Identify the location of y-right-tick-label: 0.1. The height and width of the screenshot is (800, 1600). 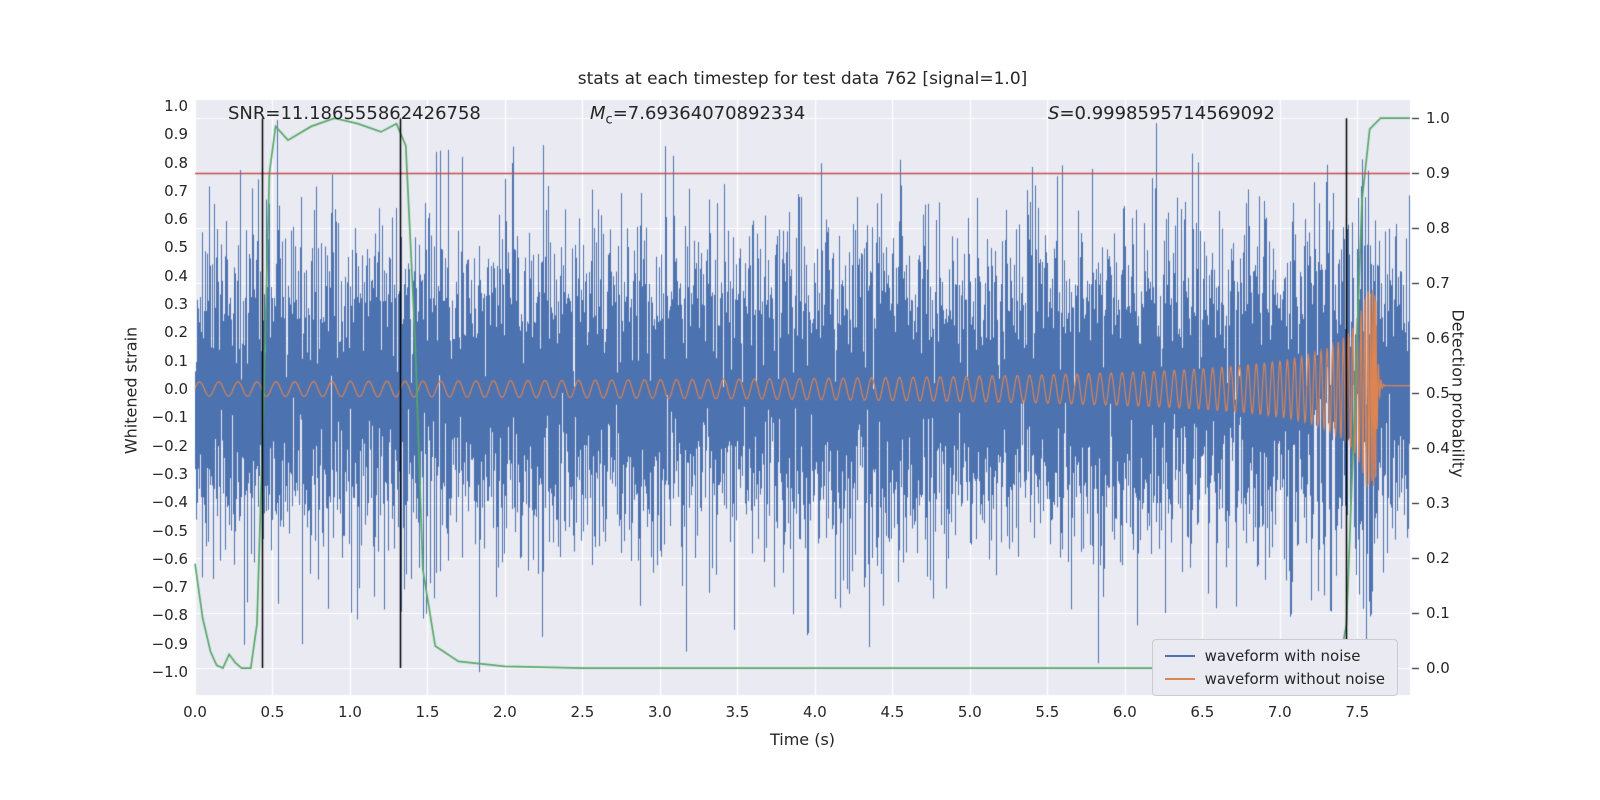
(1438, 613).